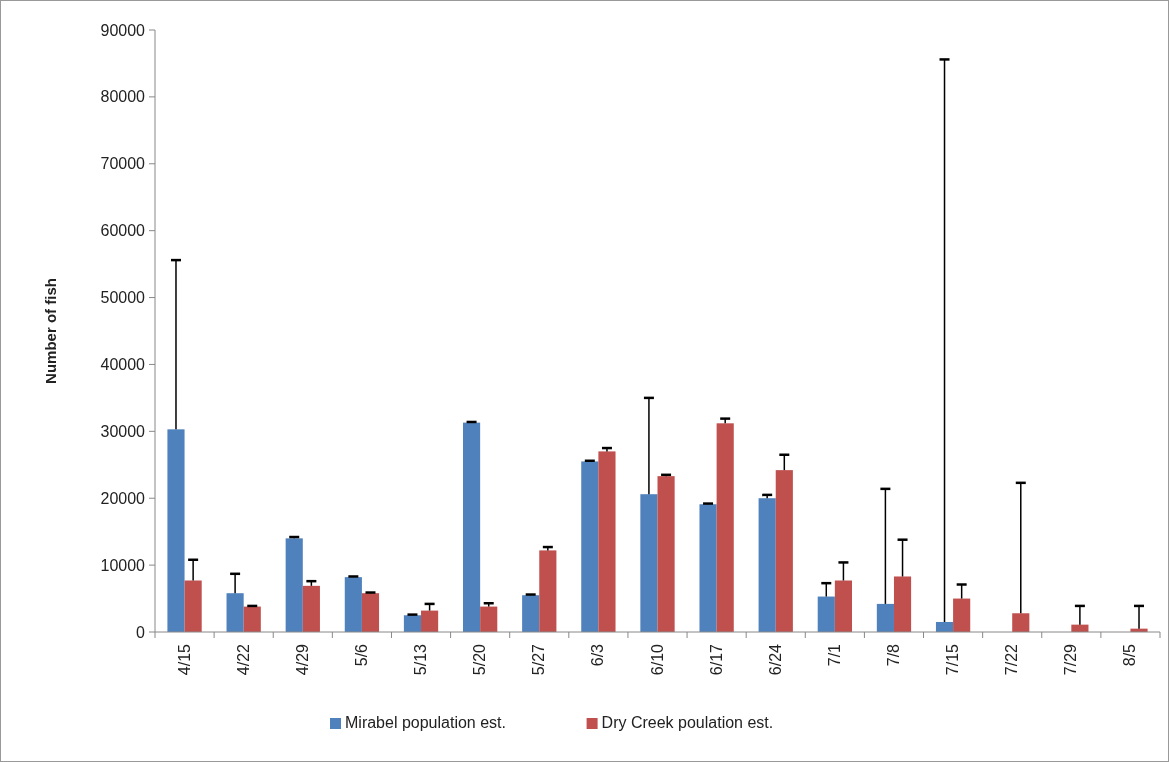 The width and height of the screenshot is (1169, 762). What do you see at coordinates (421, 659) in the screenshot?
I see `x-tick-label: 5/13` at bounding box center [421, 659].